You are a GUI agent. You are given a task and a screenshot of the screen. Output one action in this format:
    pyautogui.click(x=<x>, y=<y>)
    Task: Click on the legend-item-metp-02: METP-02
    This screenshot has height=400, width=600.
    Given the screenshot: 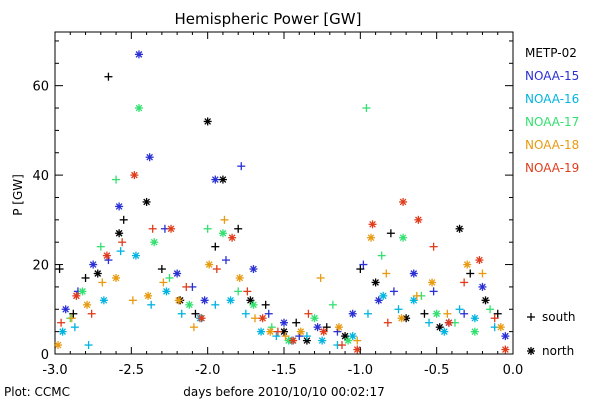 What is the action you would take?
    pyautogui.click(x=551, y=53)
    